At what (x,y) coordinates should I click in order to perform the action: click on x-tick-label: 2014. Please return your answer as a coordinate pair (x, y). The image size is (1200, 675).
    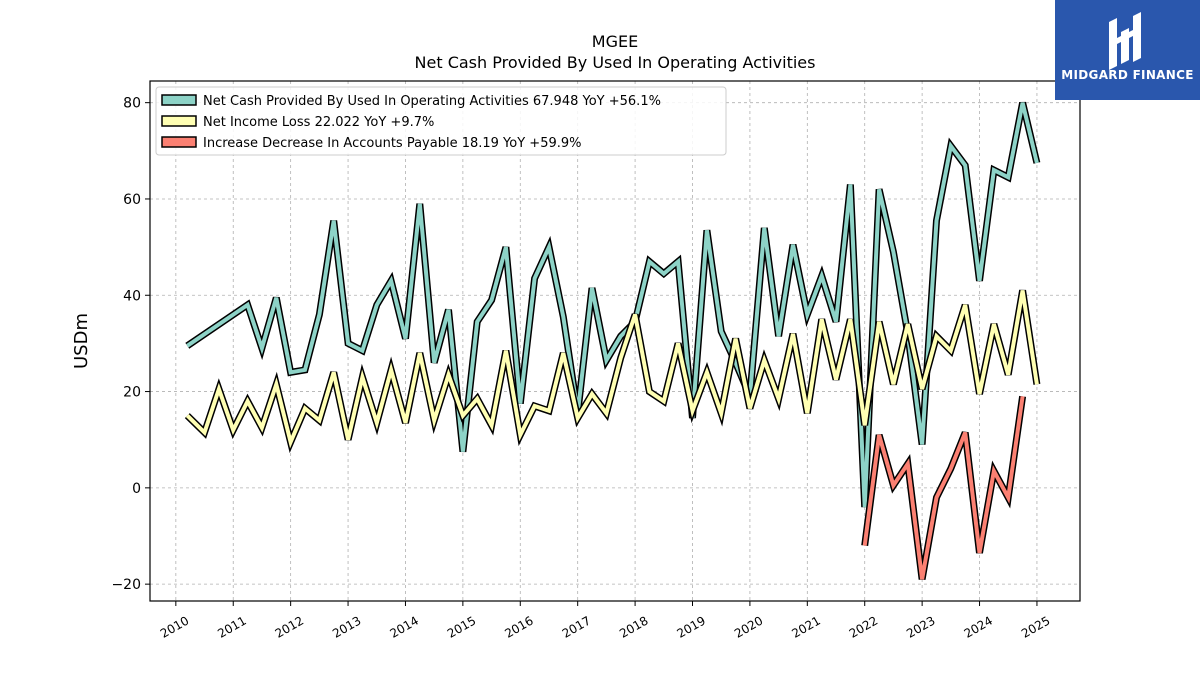
    Looking at the image, I should click on (404, 626).